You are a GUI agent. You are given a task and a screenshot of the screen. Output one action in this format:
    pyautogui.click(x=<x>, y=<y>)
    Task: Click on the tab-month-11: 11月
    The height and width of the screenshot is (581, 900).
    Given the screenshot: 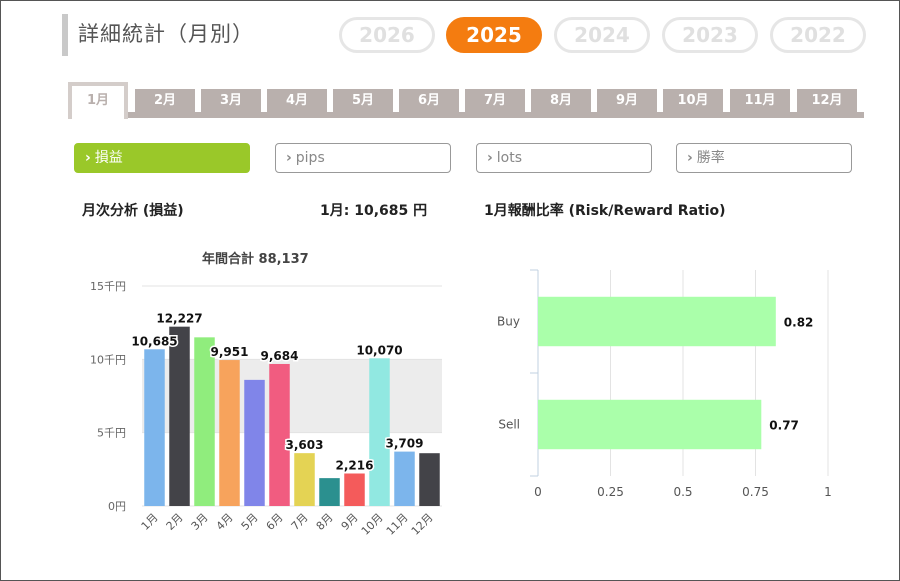 What is the action you would take?
    pyautogui.click(x=760, y=101)
    